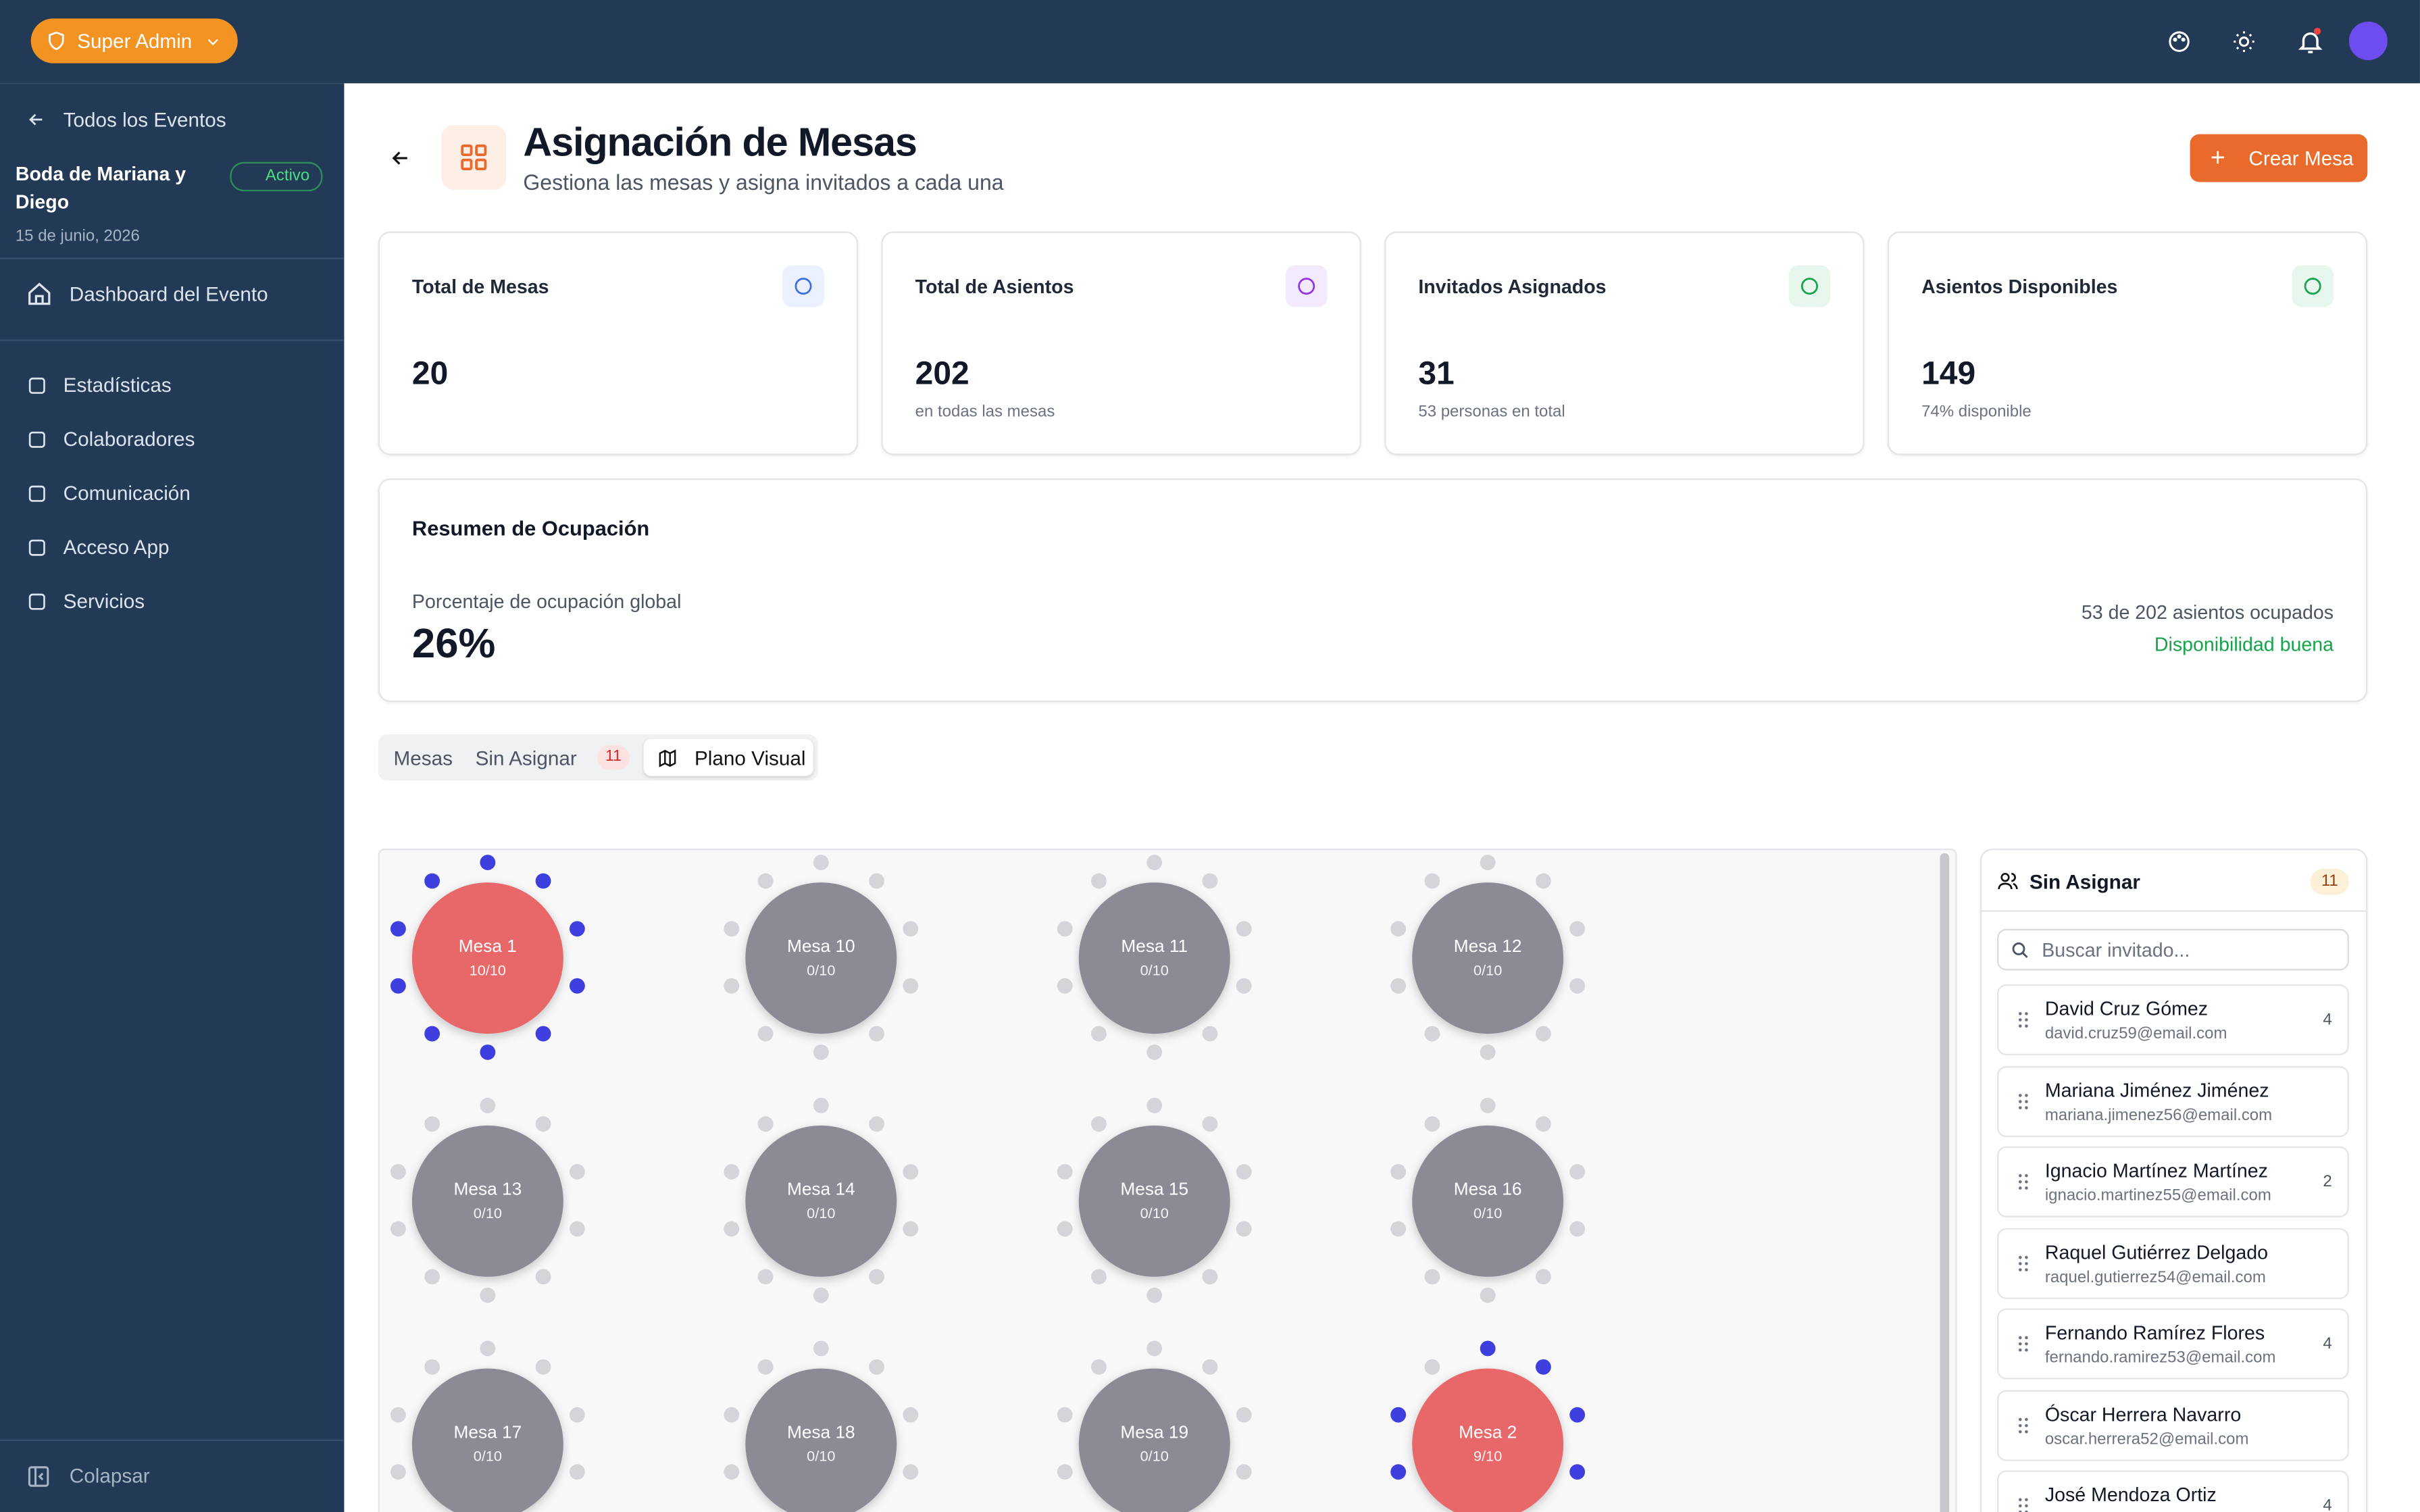 The width and height of the screenshot is (2420, 1512). Describe the element at coordinates (2173, 1020) in the screenshot. I see `guest-card: David Cruz Gómez david.cruz59@email.com 4` at that location.